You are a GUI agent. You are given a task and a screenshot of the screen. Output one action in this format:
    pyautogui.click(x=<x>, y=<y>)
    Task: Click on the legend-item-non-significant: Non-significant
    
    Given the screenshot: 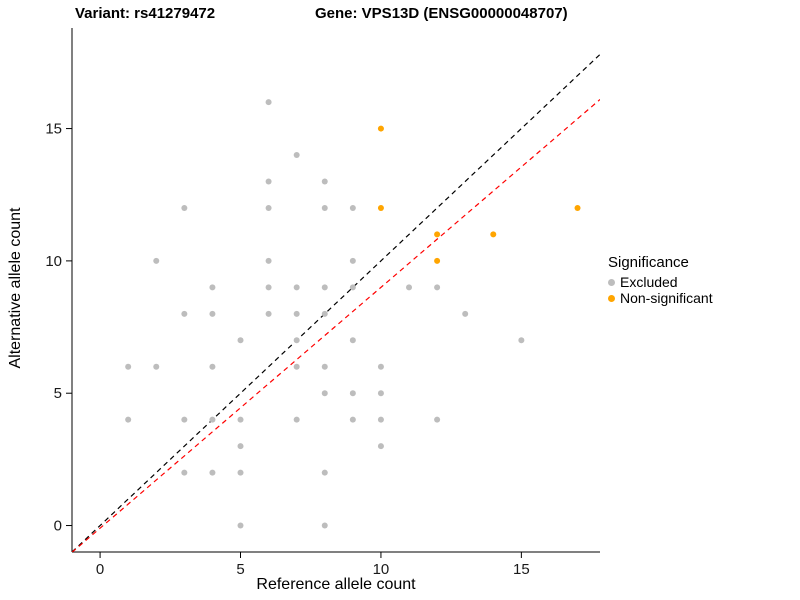 What is the action you would take?
    pyautogui.click(x=660, y=298)
    